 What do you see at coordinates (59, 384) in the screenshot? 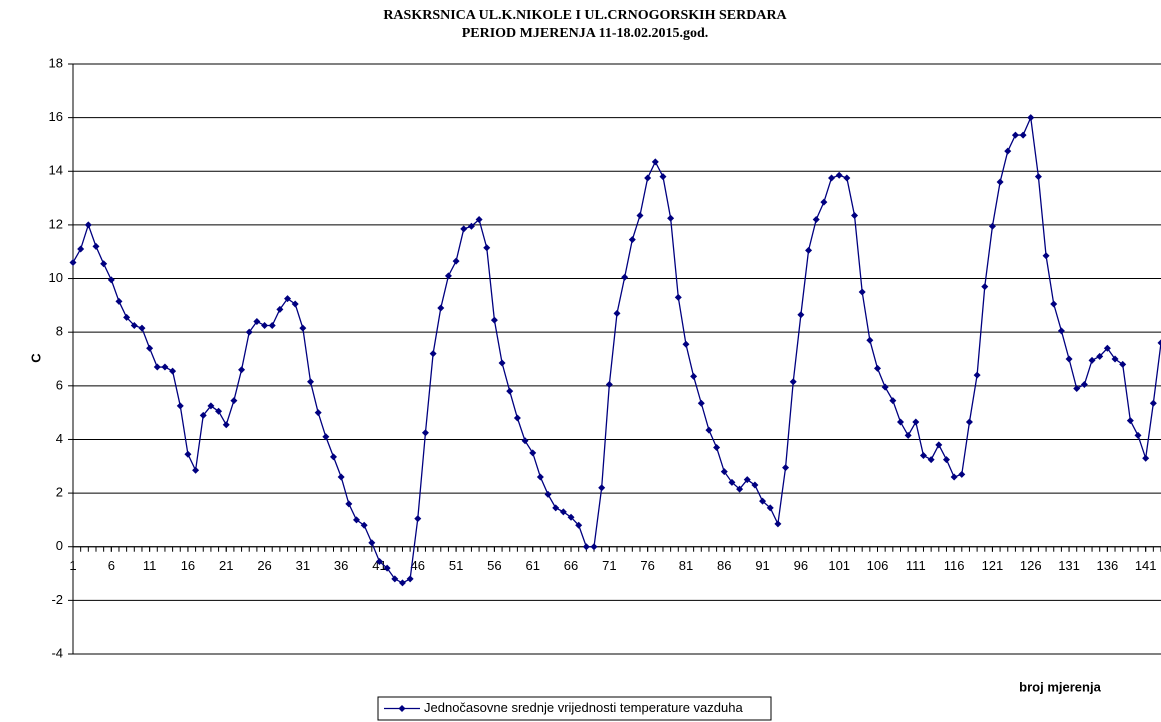
I see `y-tick-label: 6` at bounding box center [59, 384].